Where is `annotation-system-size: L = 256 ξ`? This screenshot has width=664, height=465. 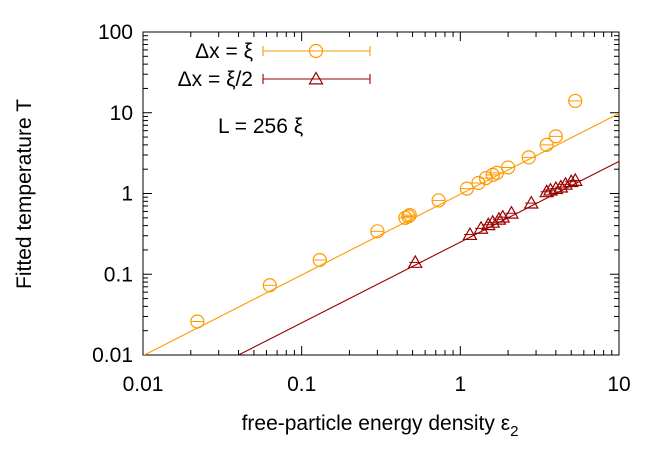 annotation-system-size: L = 256 ξ is located at coordinates (260, 126).